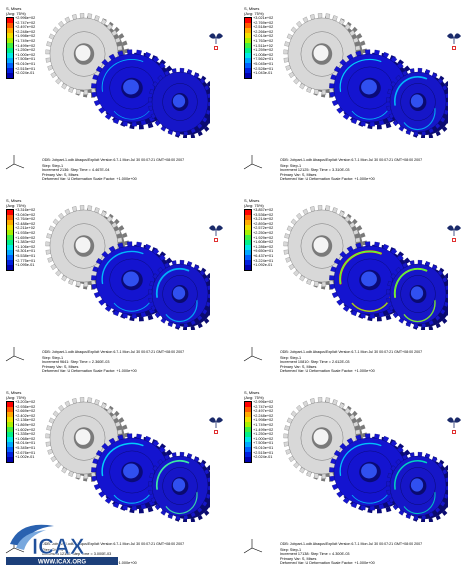 Image resolution: width=476 pixels, height=571 pixels. Describe the element at coordinates (263, 36) in the screenshot. I see `legend-value: +2.014e+02` at that location.